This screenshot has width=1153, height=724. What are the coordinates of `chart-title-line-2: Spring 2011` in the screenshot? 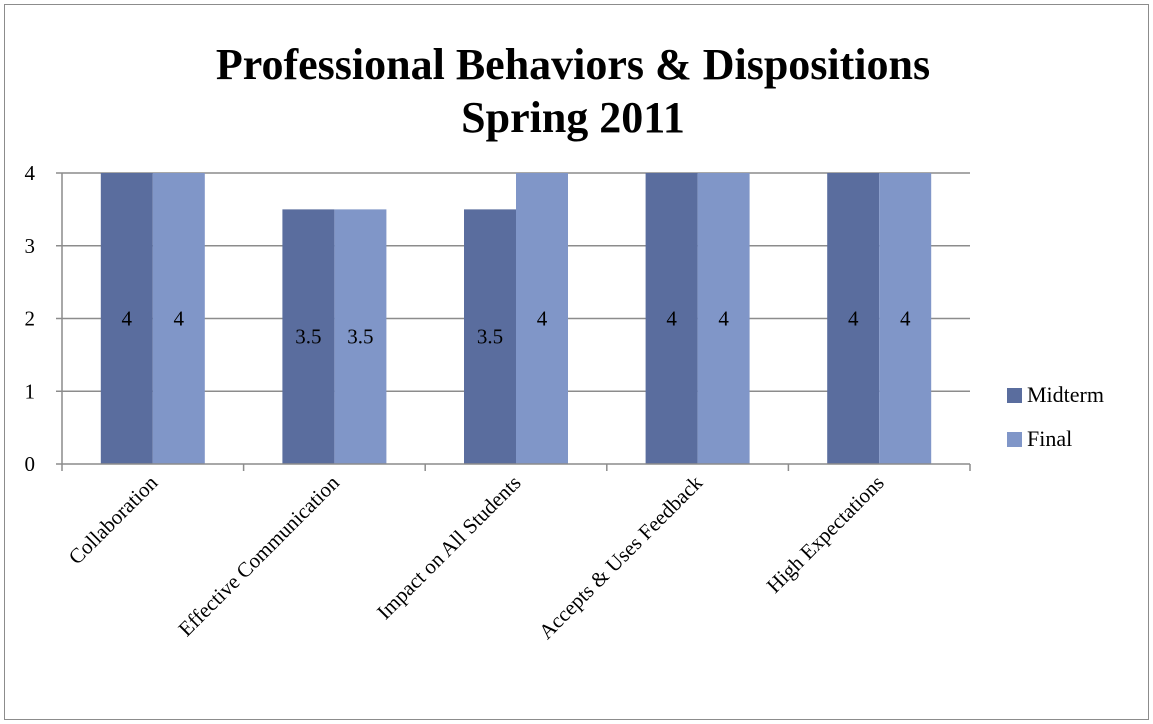 It's located at (573, 117).